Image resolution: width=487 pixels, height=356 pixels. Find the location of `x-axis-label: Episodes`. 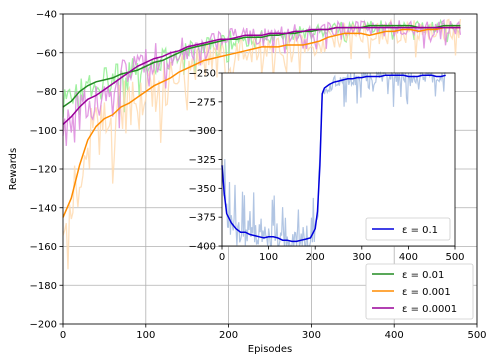

x-axis-label: Episodes is located at coordinates (270, 349).